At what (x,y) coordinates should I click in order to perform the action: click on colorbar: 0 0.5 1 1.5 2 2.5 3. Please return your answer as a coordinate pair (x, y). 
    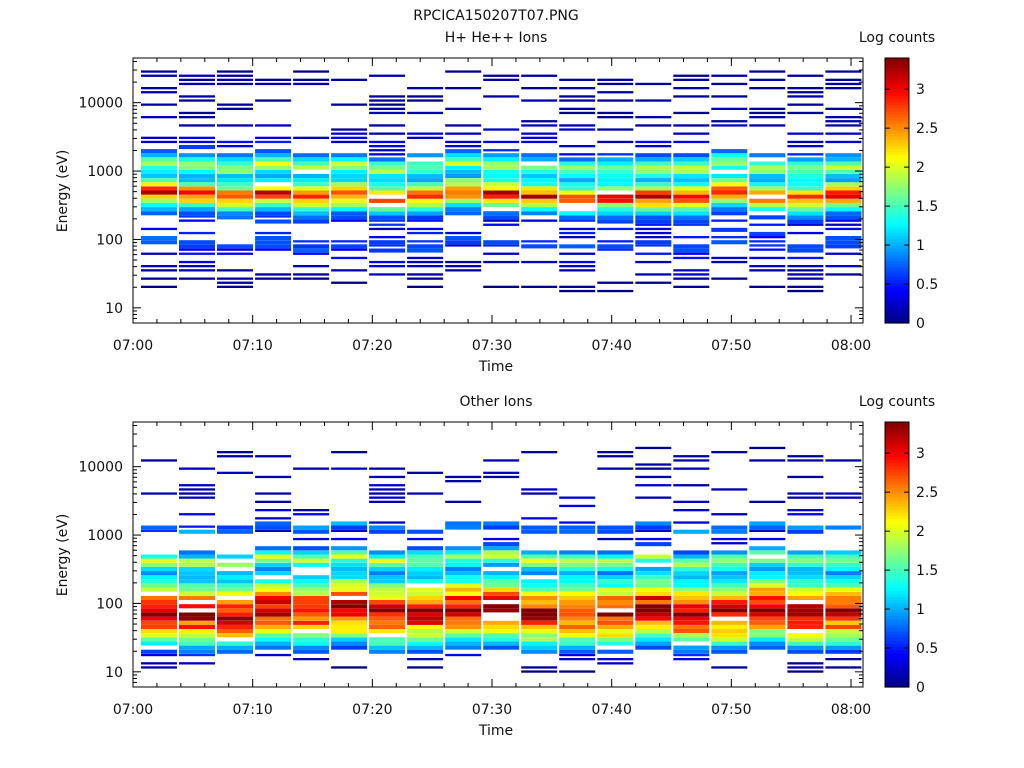
    Looking at the image, I should click on (911, 558).